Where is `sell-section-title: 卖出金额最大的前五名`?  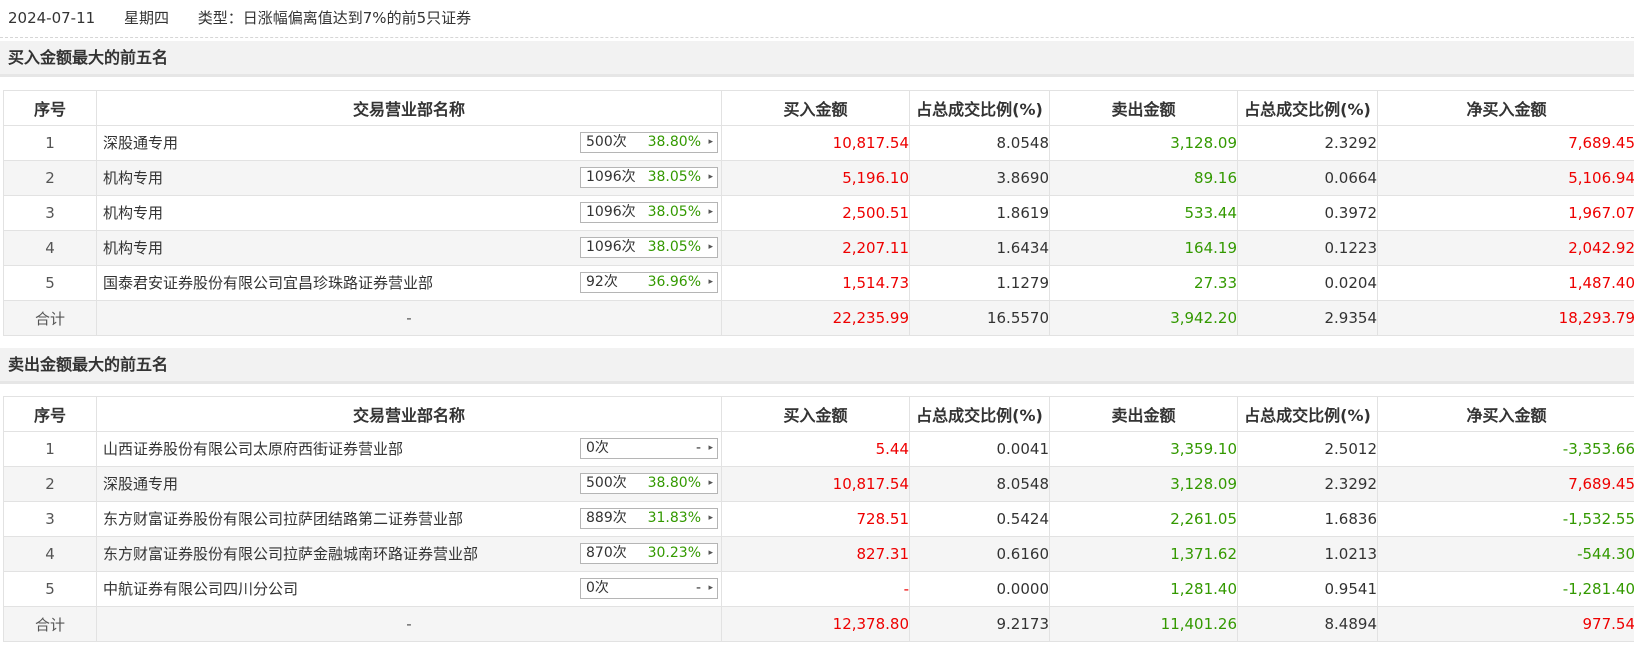 sell-section-title: 卖出金额最大的前五名 is located at coordinates (817, 366).